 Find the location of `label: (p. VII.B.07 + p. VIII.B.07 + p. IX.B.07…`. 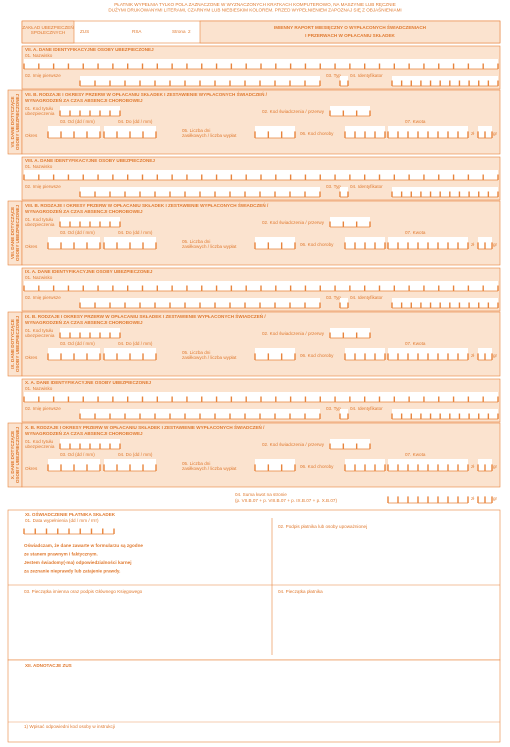

label: (p. VII.B.07 + p. VIII.B.07 + p. IX.B.07… is located at coordinates (286, 500).